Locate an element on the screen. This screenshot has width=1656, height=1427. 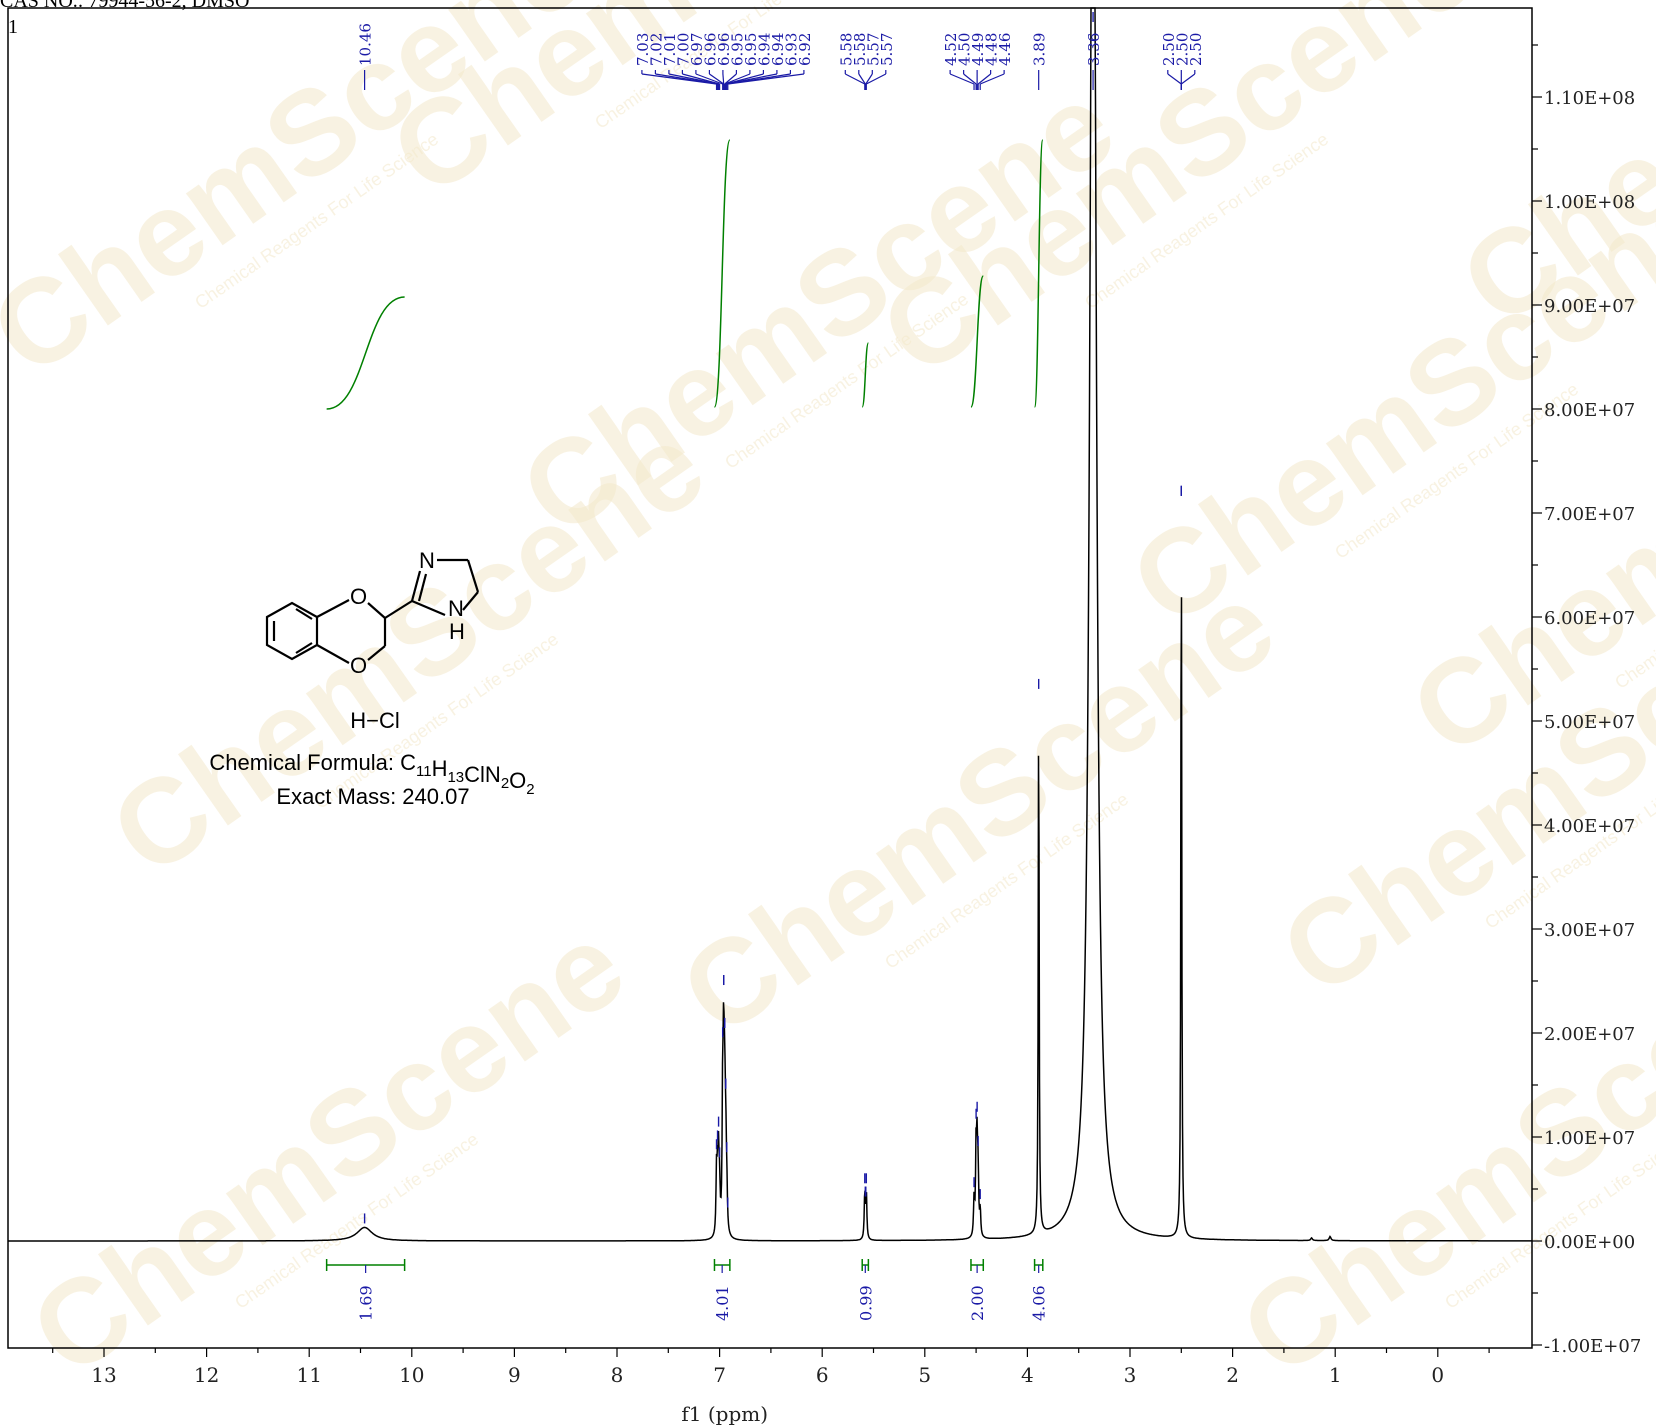
x-tick-label: 9 is located at coordinates (514, 1375).